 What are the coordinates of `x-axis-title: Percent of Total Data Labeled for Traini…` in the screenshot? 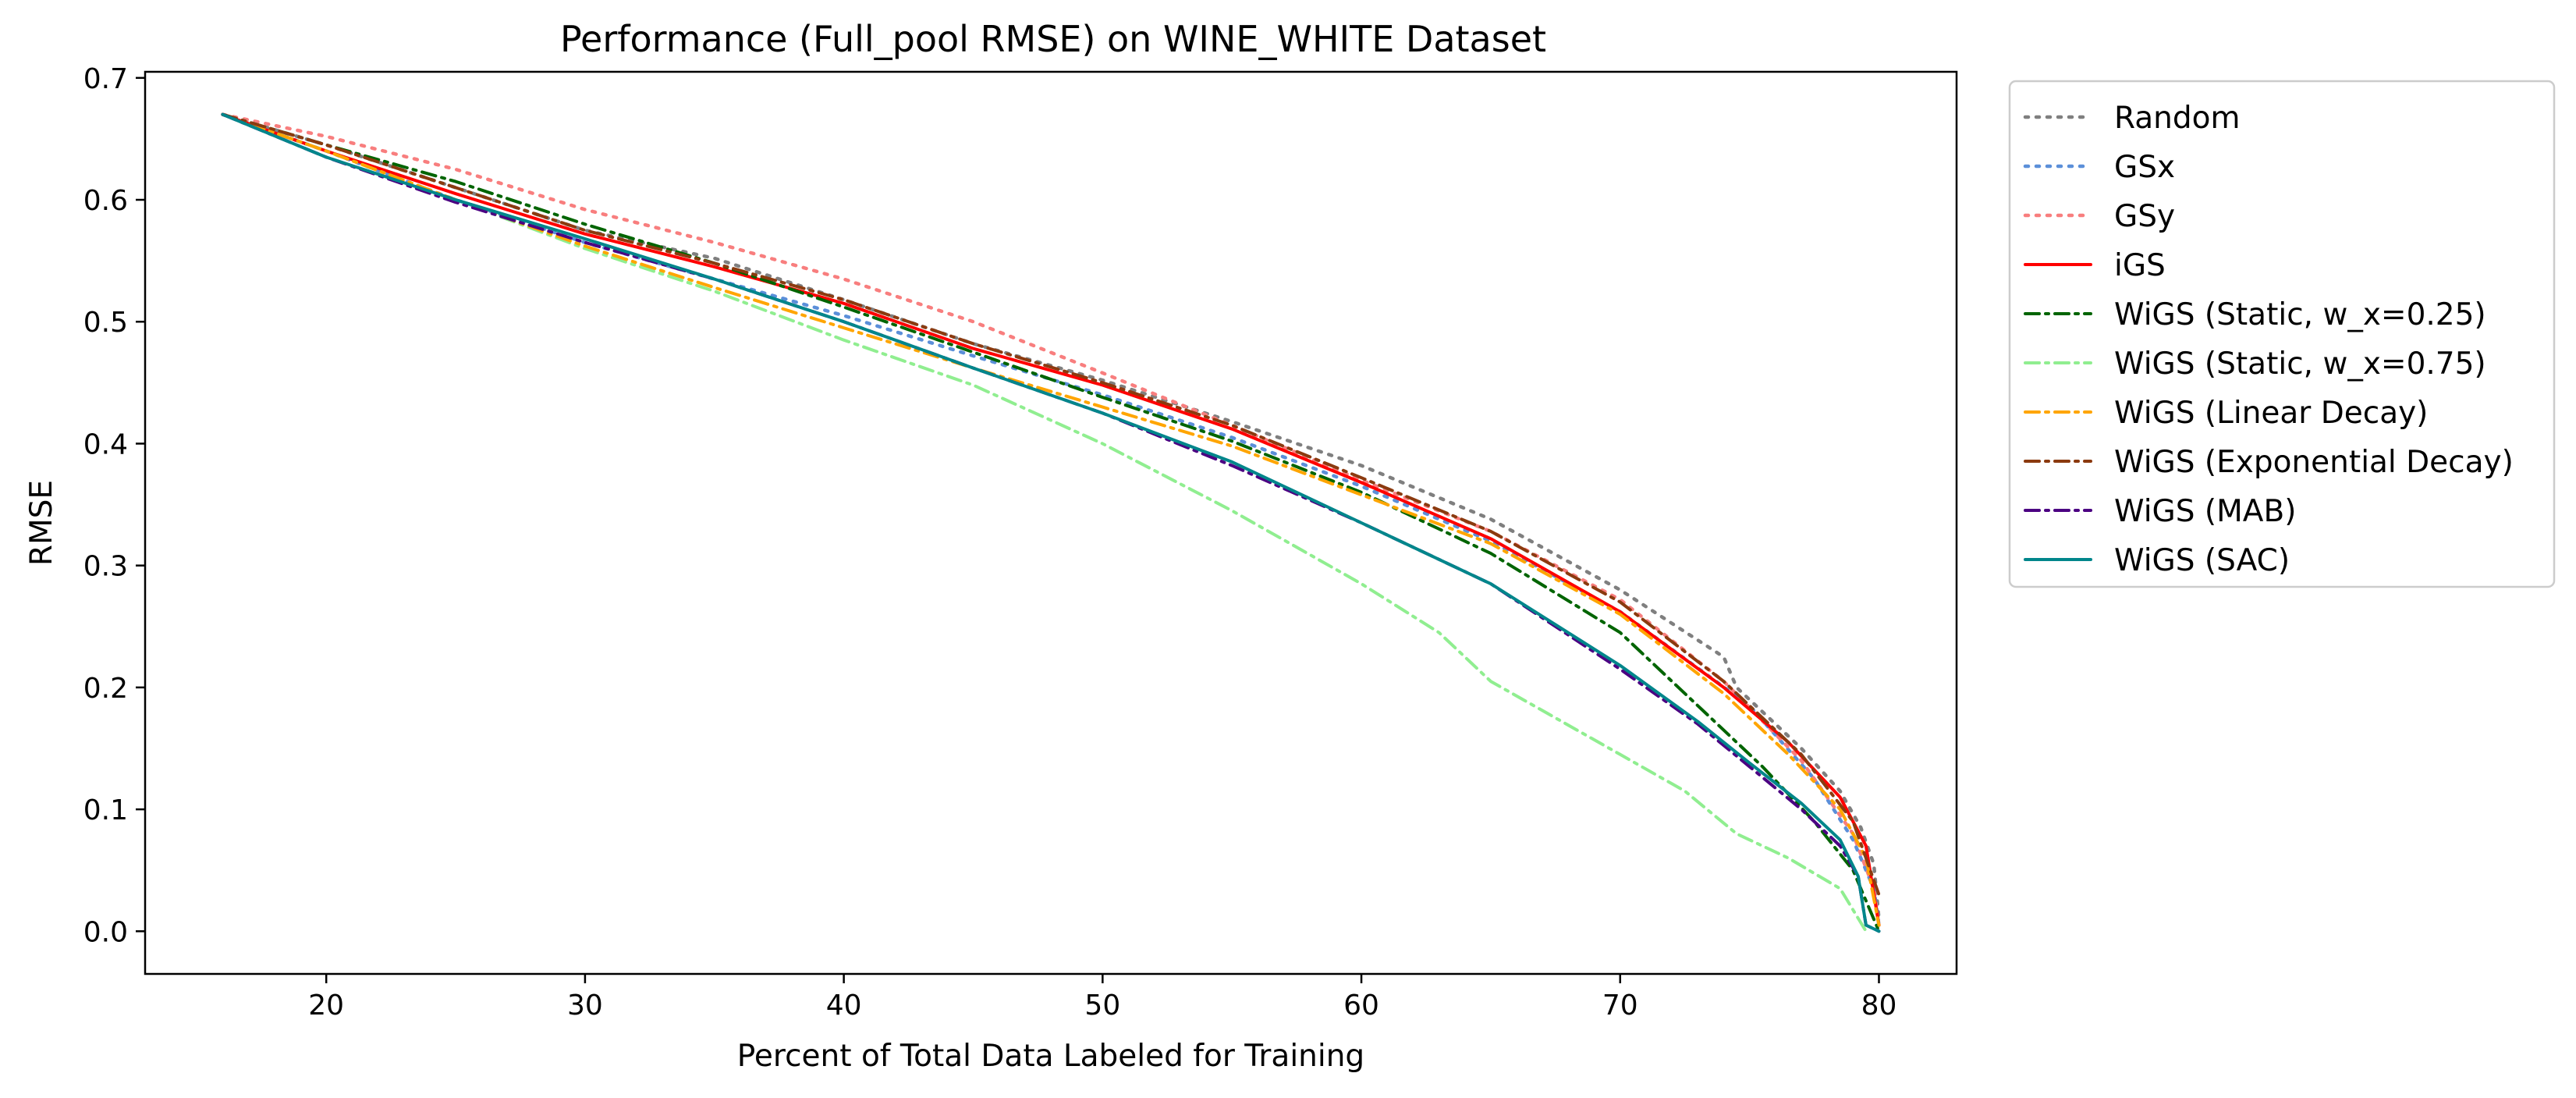 It's located at (1050, 1056).